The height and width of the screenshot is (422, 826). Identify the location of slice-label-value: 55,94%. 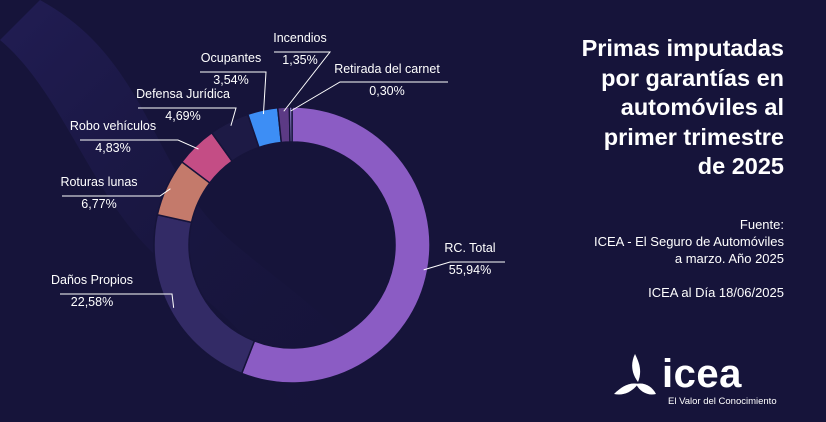
(470, 270).